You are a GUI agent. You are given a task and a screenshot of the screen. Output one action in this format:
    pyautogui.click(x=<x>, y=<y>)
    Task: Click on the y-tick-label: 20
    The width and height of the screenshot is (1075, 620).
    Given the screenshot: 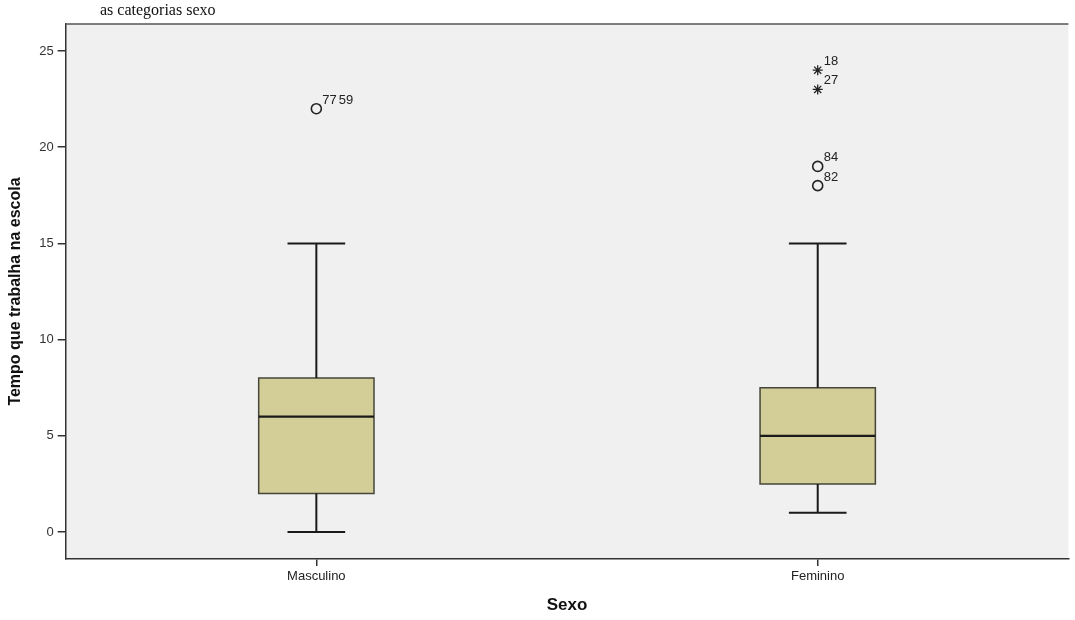 What is the action you would take?
    pyautogui.click(x=46, y=146)
    